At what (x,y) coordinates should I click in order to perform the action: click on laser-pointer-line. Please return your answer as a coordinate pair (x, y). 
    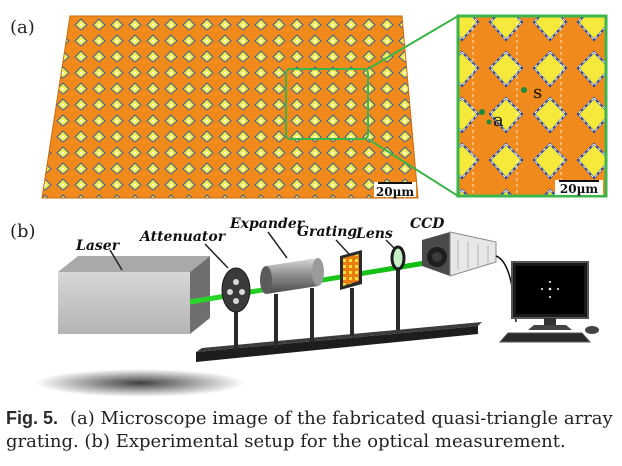
    Looking at the image, I should click on (116, 260).